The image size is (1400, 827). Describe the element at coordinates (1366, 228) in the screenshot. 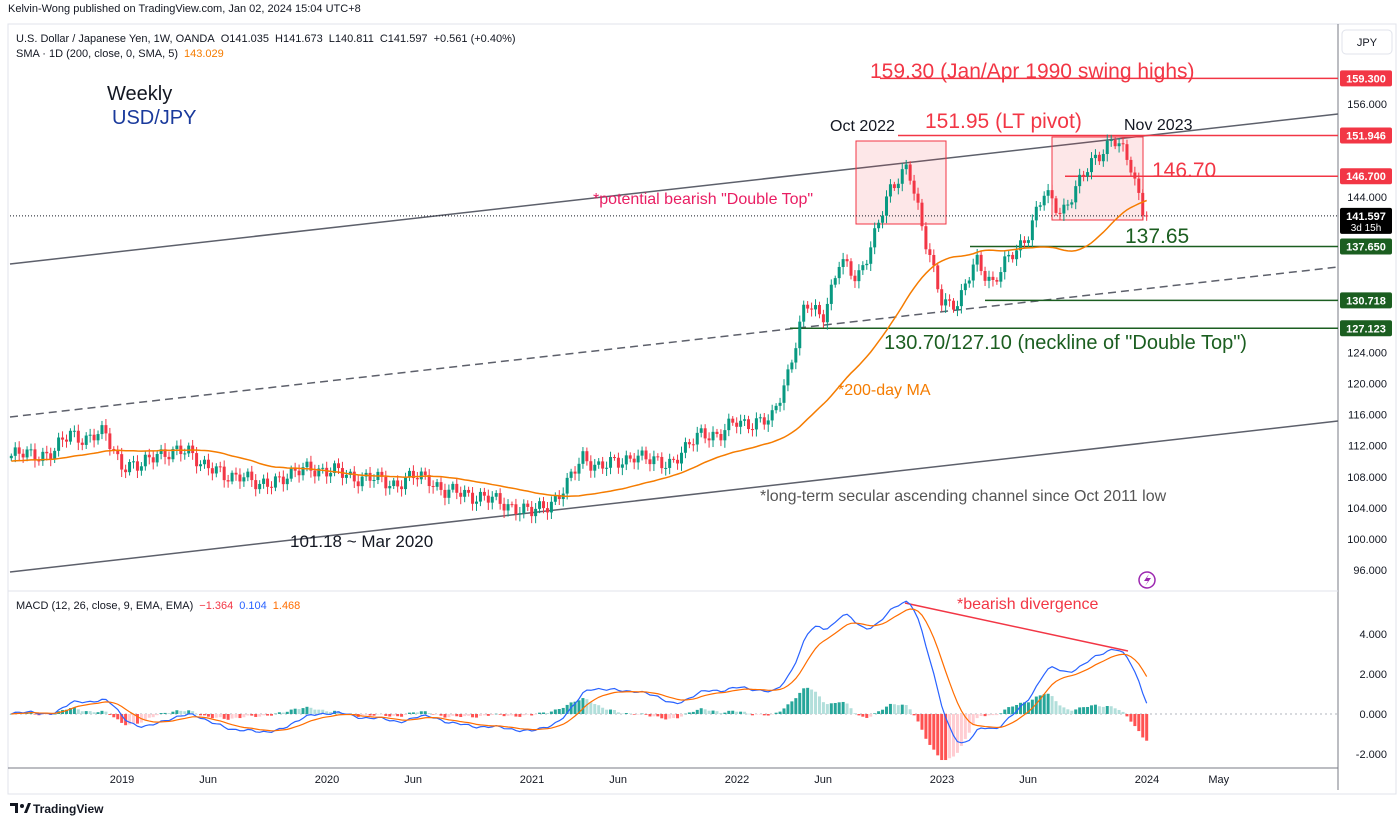

I see `countdown-text: 3d 15h` at that location.